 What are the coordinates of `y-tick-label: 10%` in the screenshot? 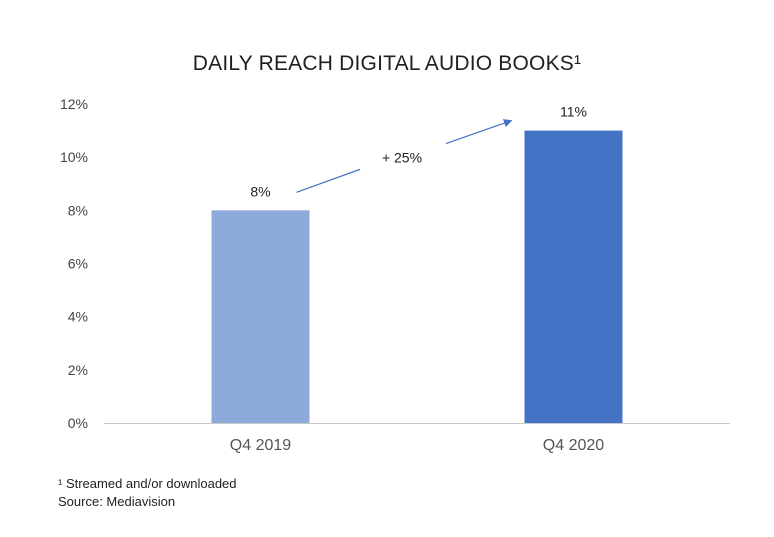 It's located at (74, 157).